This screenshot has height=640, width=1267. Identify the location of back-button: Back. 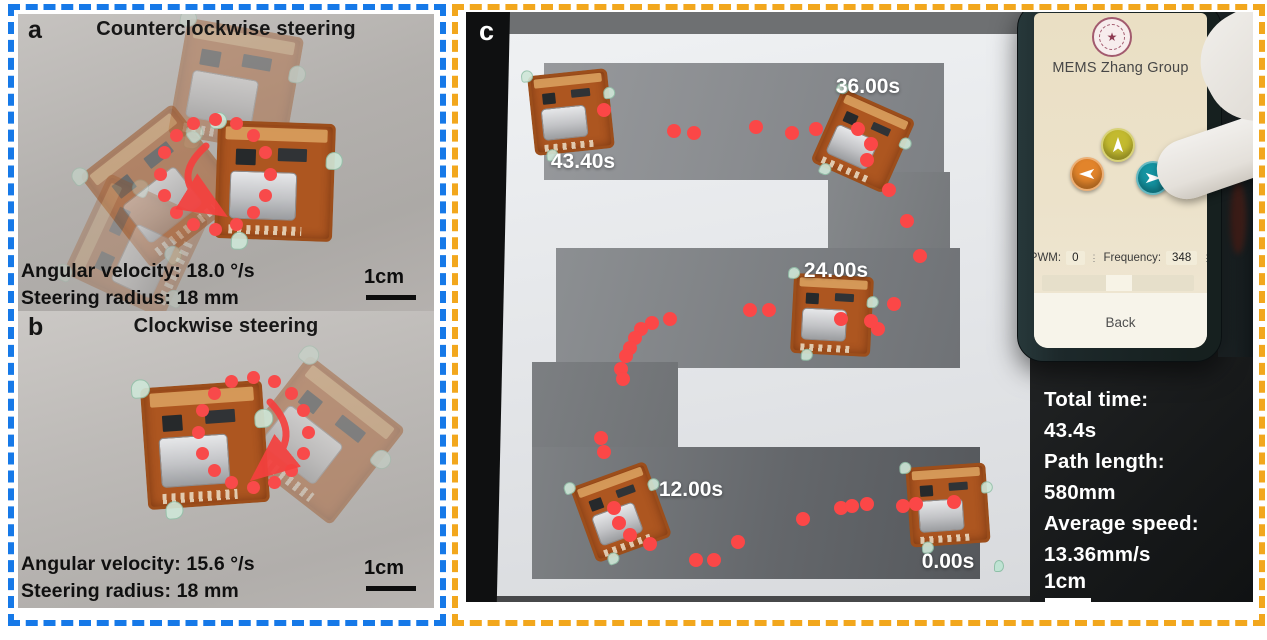
(1120, 322).